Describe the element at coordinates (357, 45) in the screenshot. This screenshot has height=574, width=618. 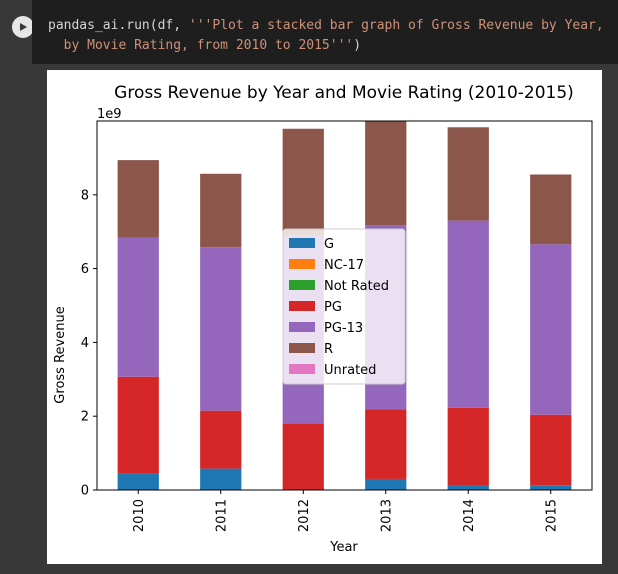
I see `code-close-paren: )` at that location.